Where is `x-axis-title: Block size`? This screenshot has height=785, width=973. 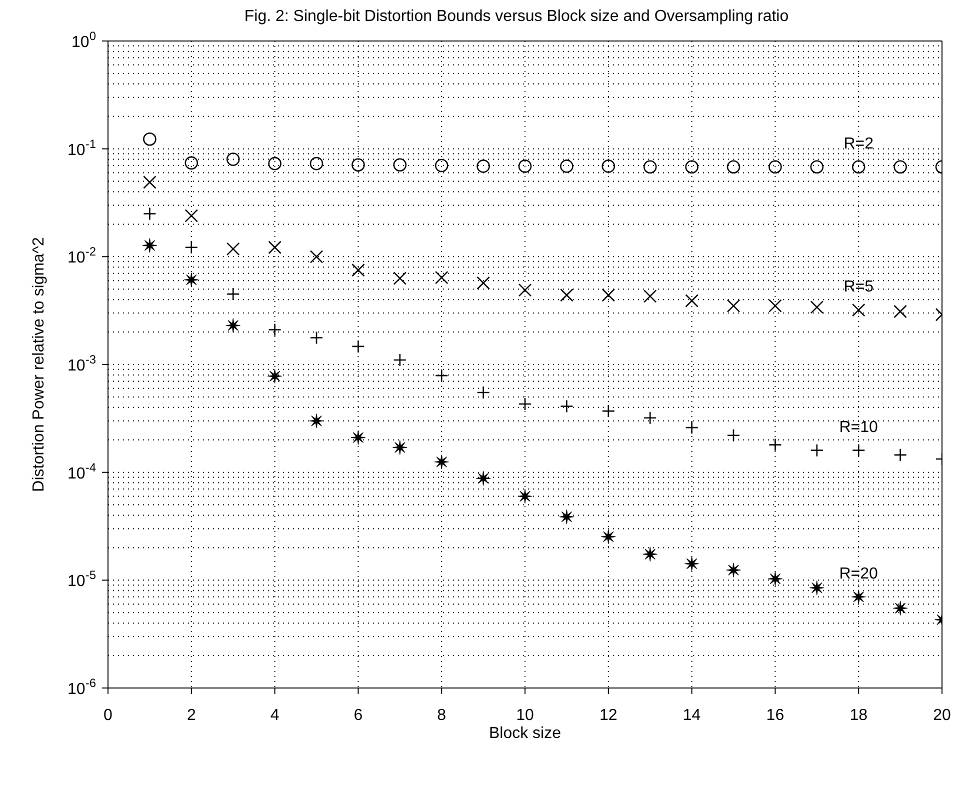
x-axis-title: Block size is located at coordinates (525, 733).